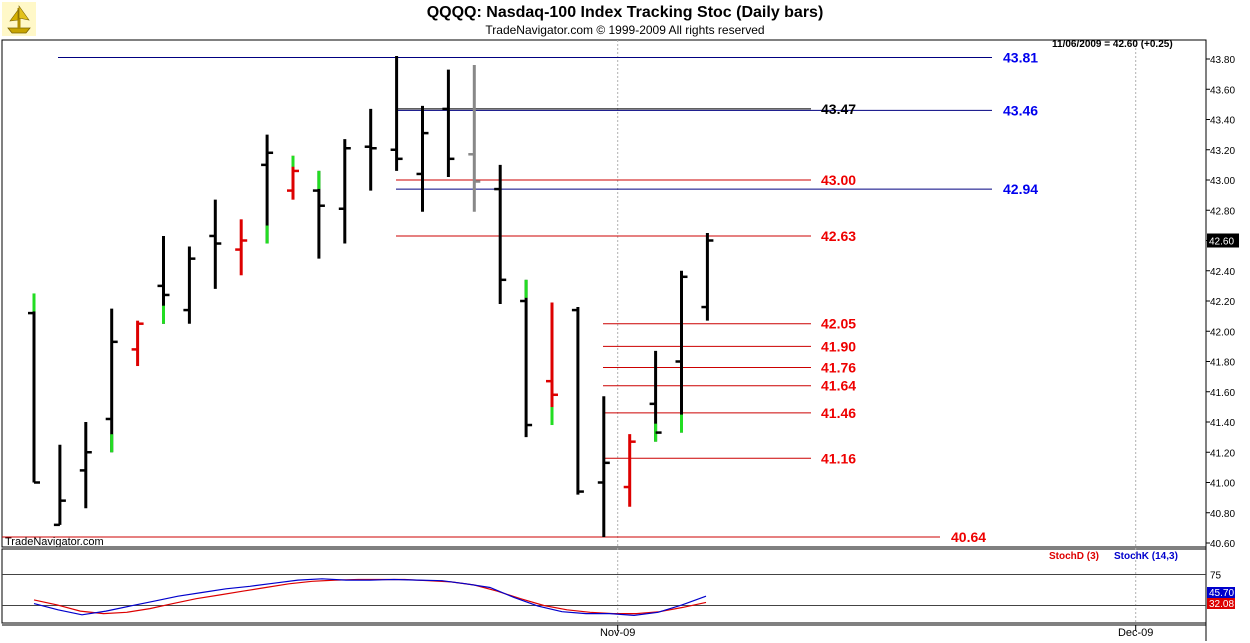  What do you see at coordinates (1222, 332) in the screenshot?
I see `y-tick-label: 42.00` at bounding box center [1222, 332].